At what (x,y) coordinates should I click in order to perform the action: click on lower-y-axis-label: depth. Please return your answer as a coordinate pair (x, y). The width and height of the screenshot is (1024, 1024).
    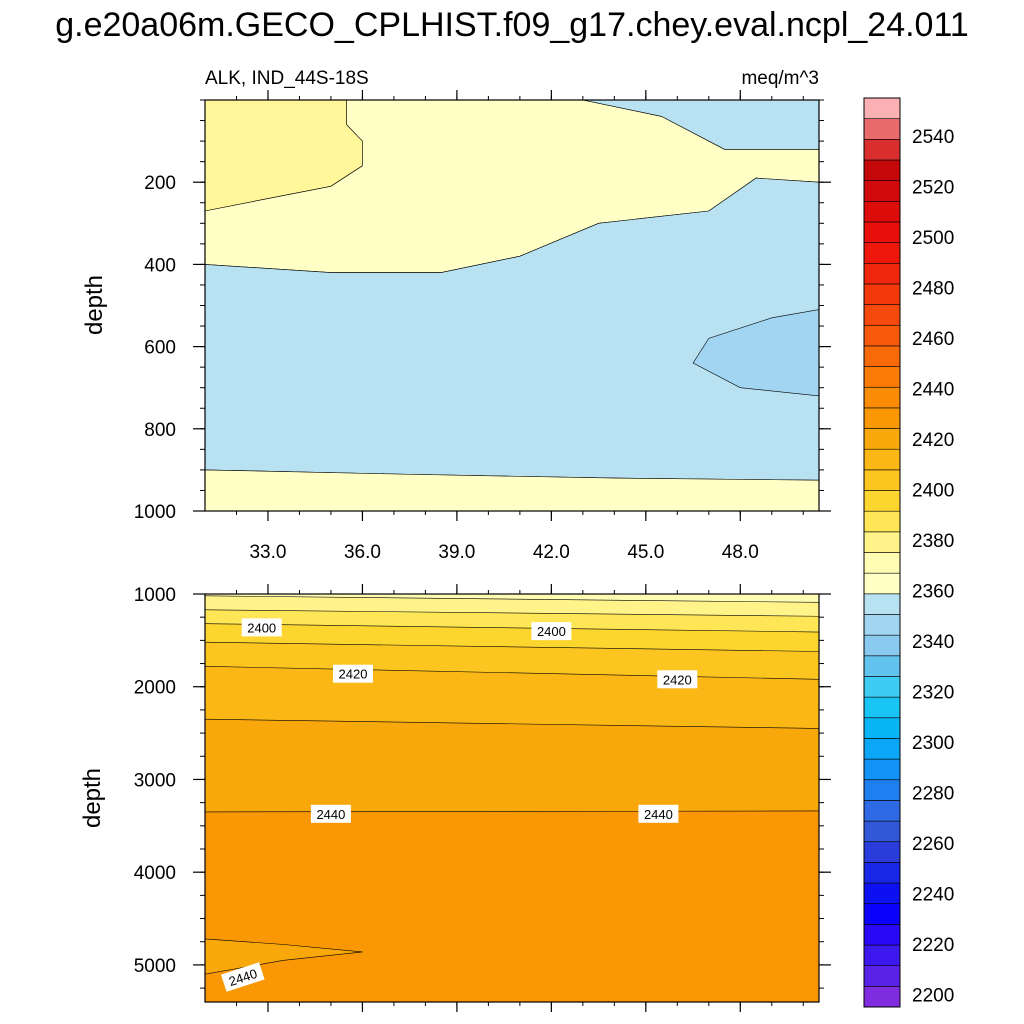
    Looking at the image, I should click on (92, 798).